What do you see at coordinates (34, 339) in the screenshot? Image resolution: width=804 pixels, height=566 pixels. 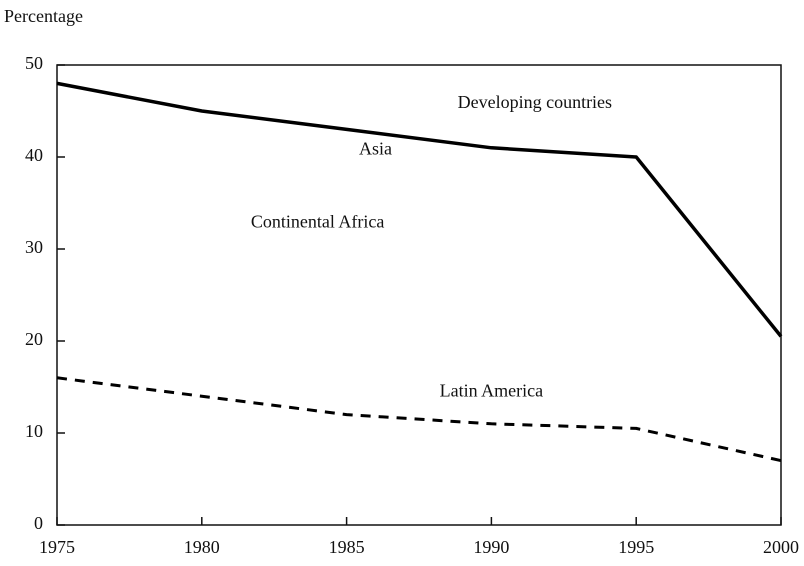 I see `y-tick-label: 20` at bounding box center [34, 339].